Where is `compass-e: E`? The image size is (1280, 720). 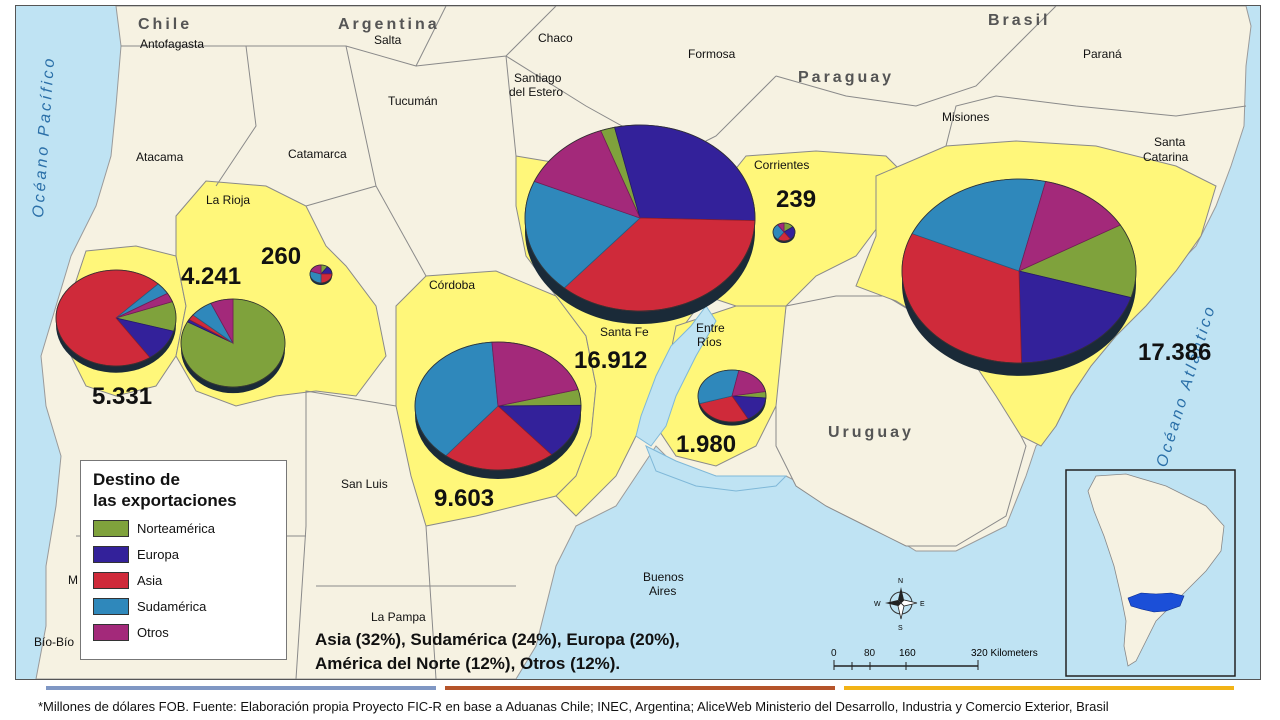
compass-e: E is located at coordinates (922, 604).